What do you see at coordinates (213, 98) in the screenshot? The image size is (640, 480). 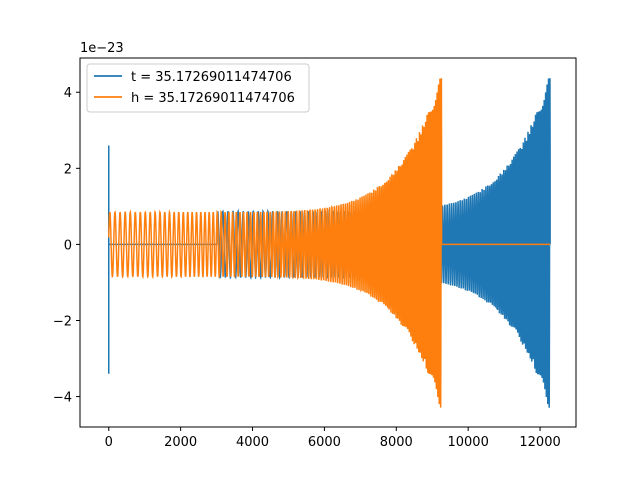 I see `legend-label: h = 35.17269011474706` at bounding box center [213, 98].